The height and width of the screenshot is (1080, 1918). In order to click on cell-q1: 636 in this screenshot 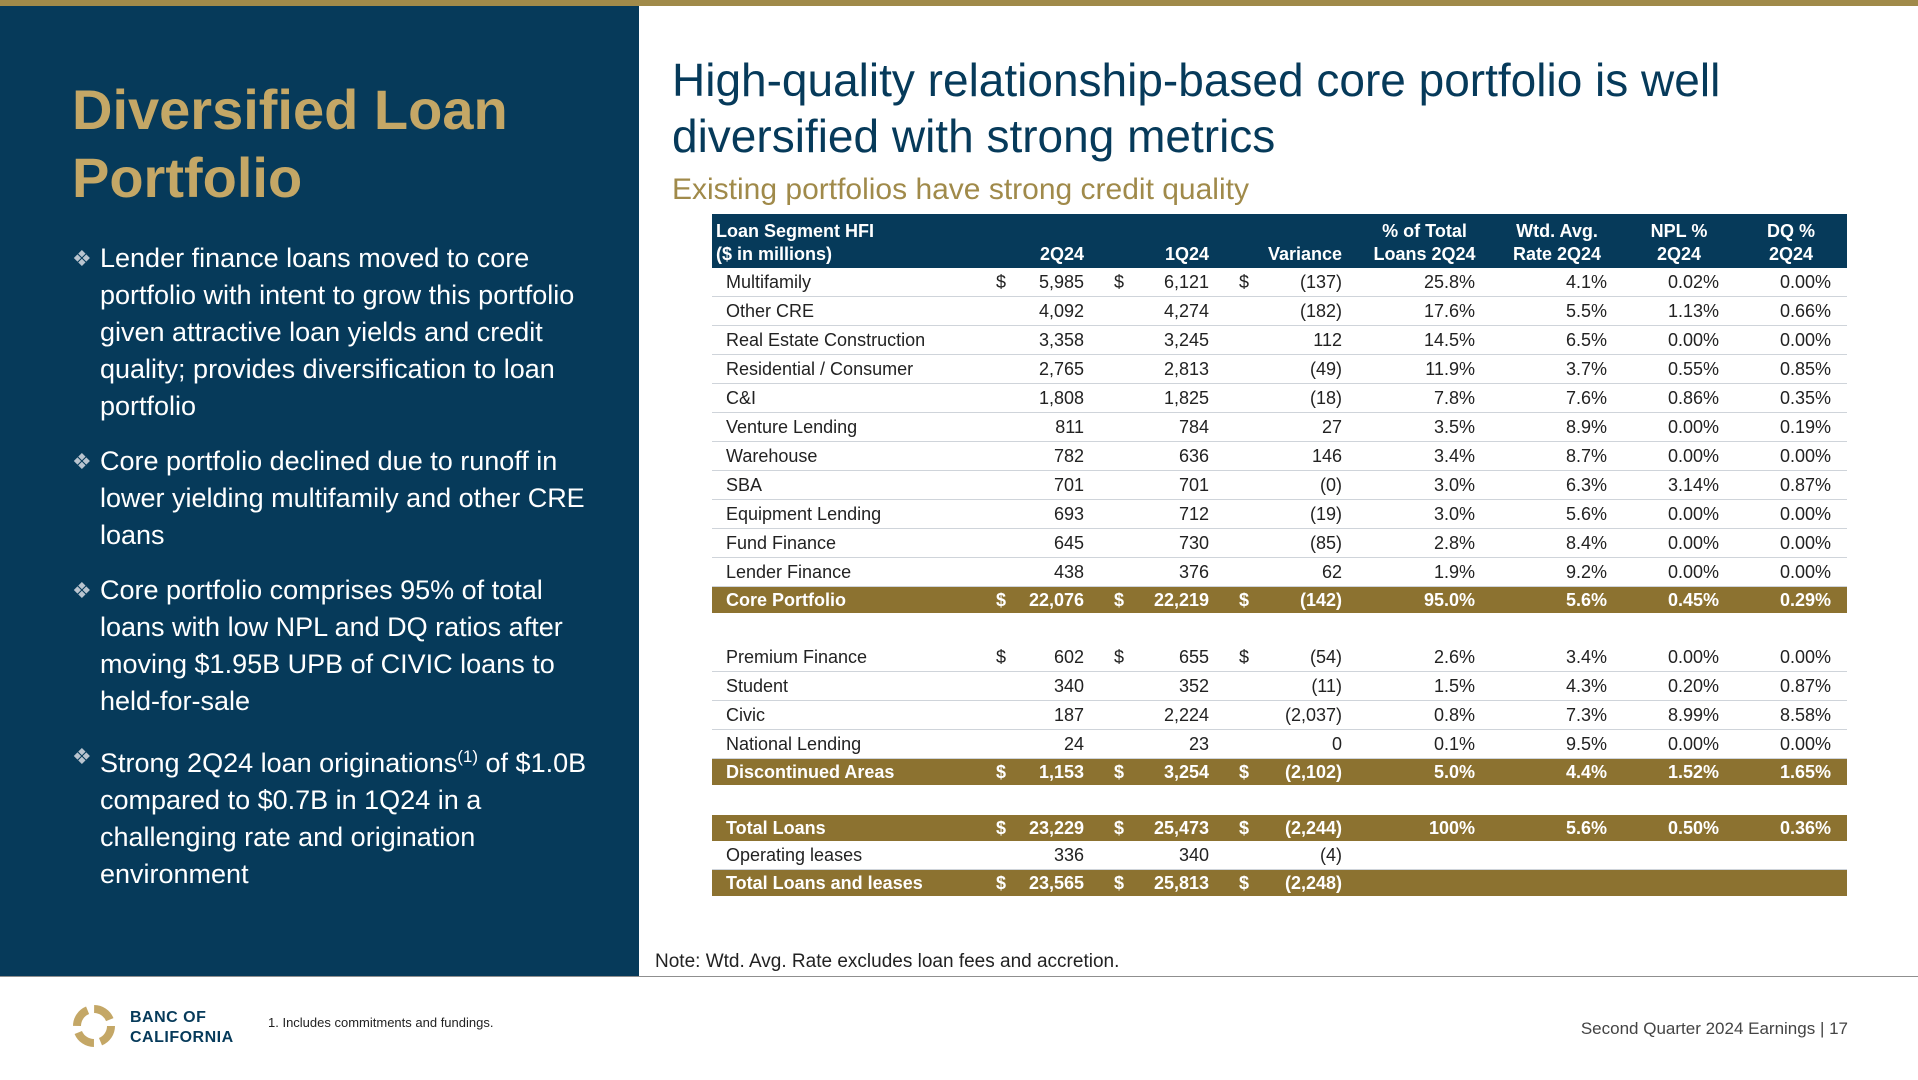, I will do `click(1162, 456)`.